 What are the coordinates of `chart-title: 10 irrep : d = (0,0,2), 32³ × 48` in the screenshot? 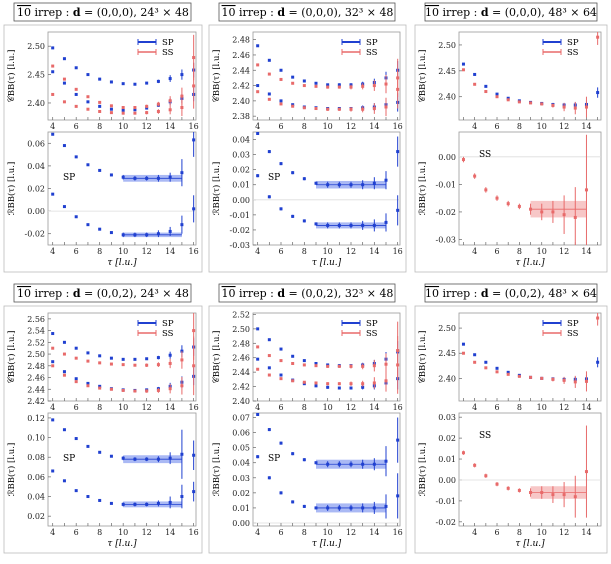 It's located at (307, 293).